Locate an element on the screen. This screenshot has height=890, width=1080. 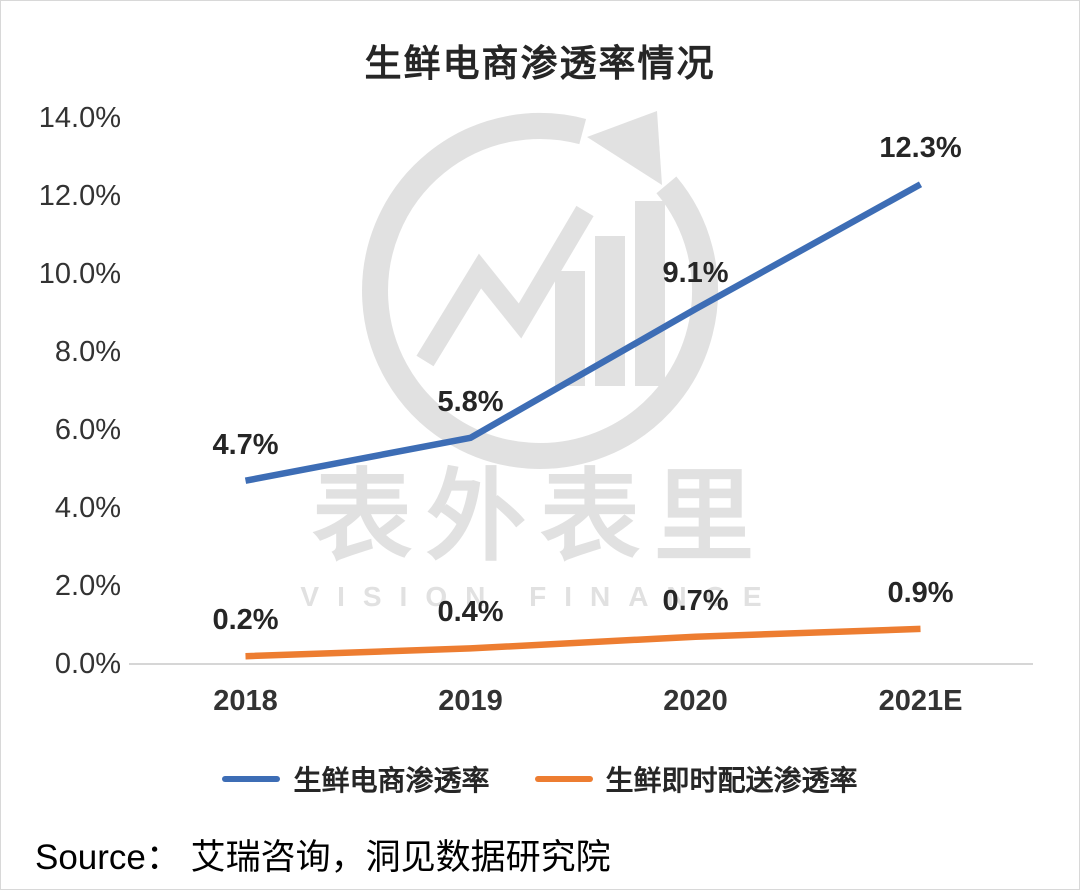
y-tick-label: 8.0% is located at coordinates (87, 352).